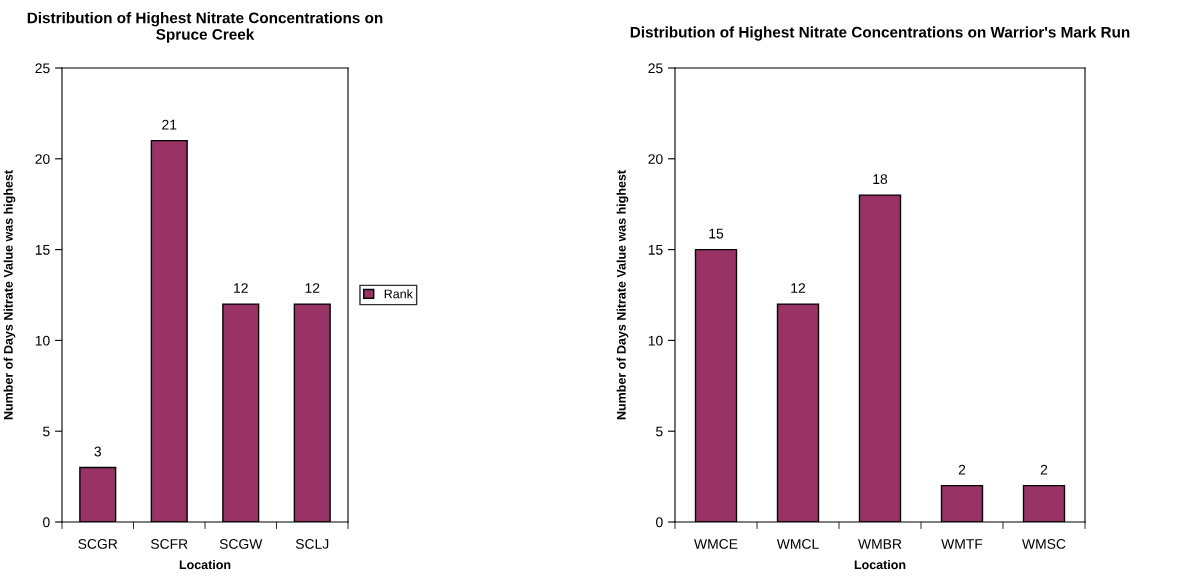 Image resolution: width=1186 pixels, height=587 pixels. Describe the element at coordinates (716, 233) in the screenshot. I see `data-label: 15` at that location.